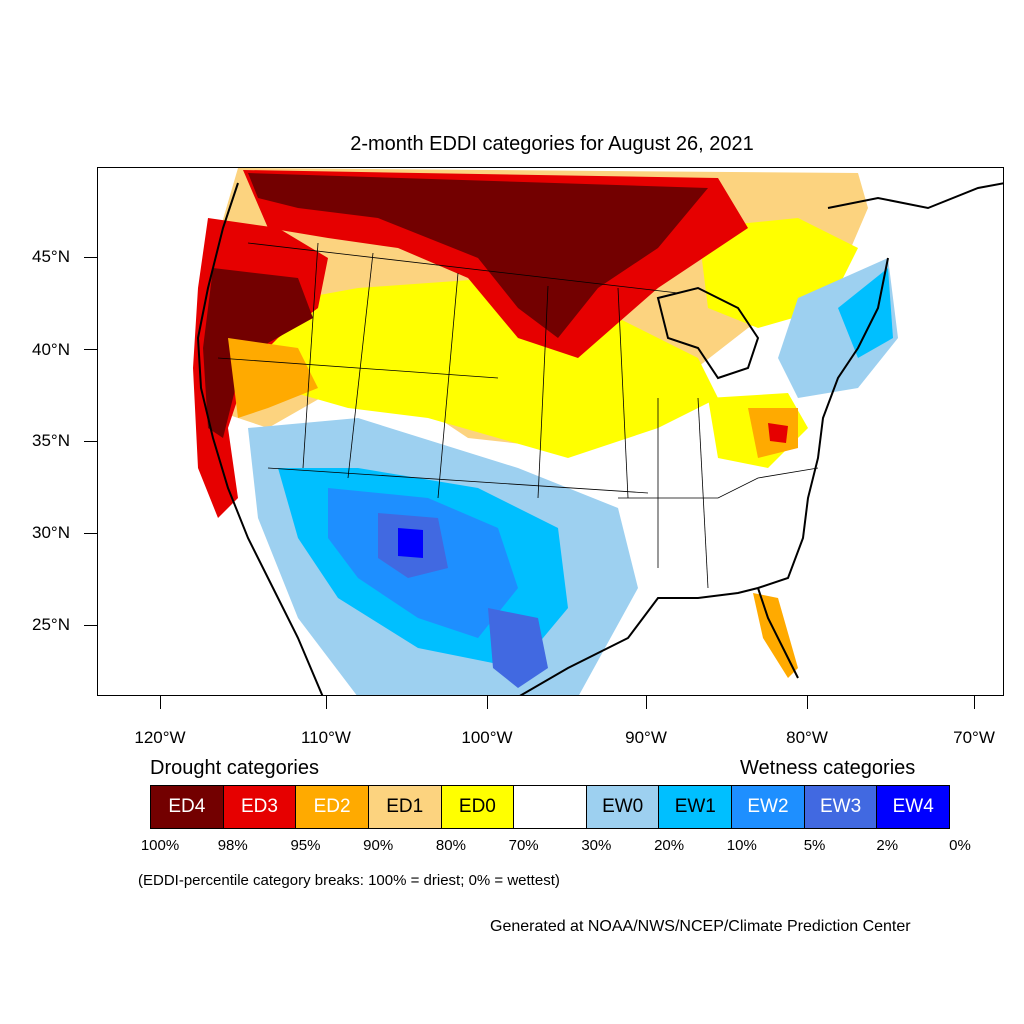 The image size is (1024, 1024). Describe the element at coordinates (887, 845) in the screenshot. I see `percent-break-label: 2%` at that location.